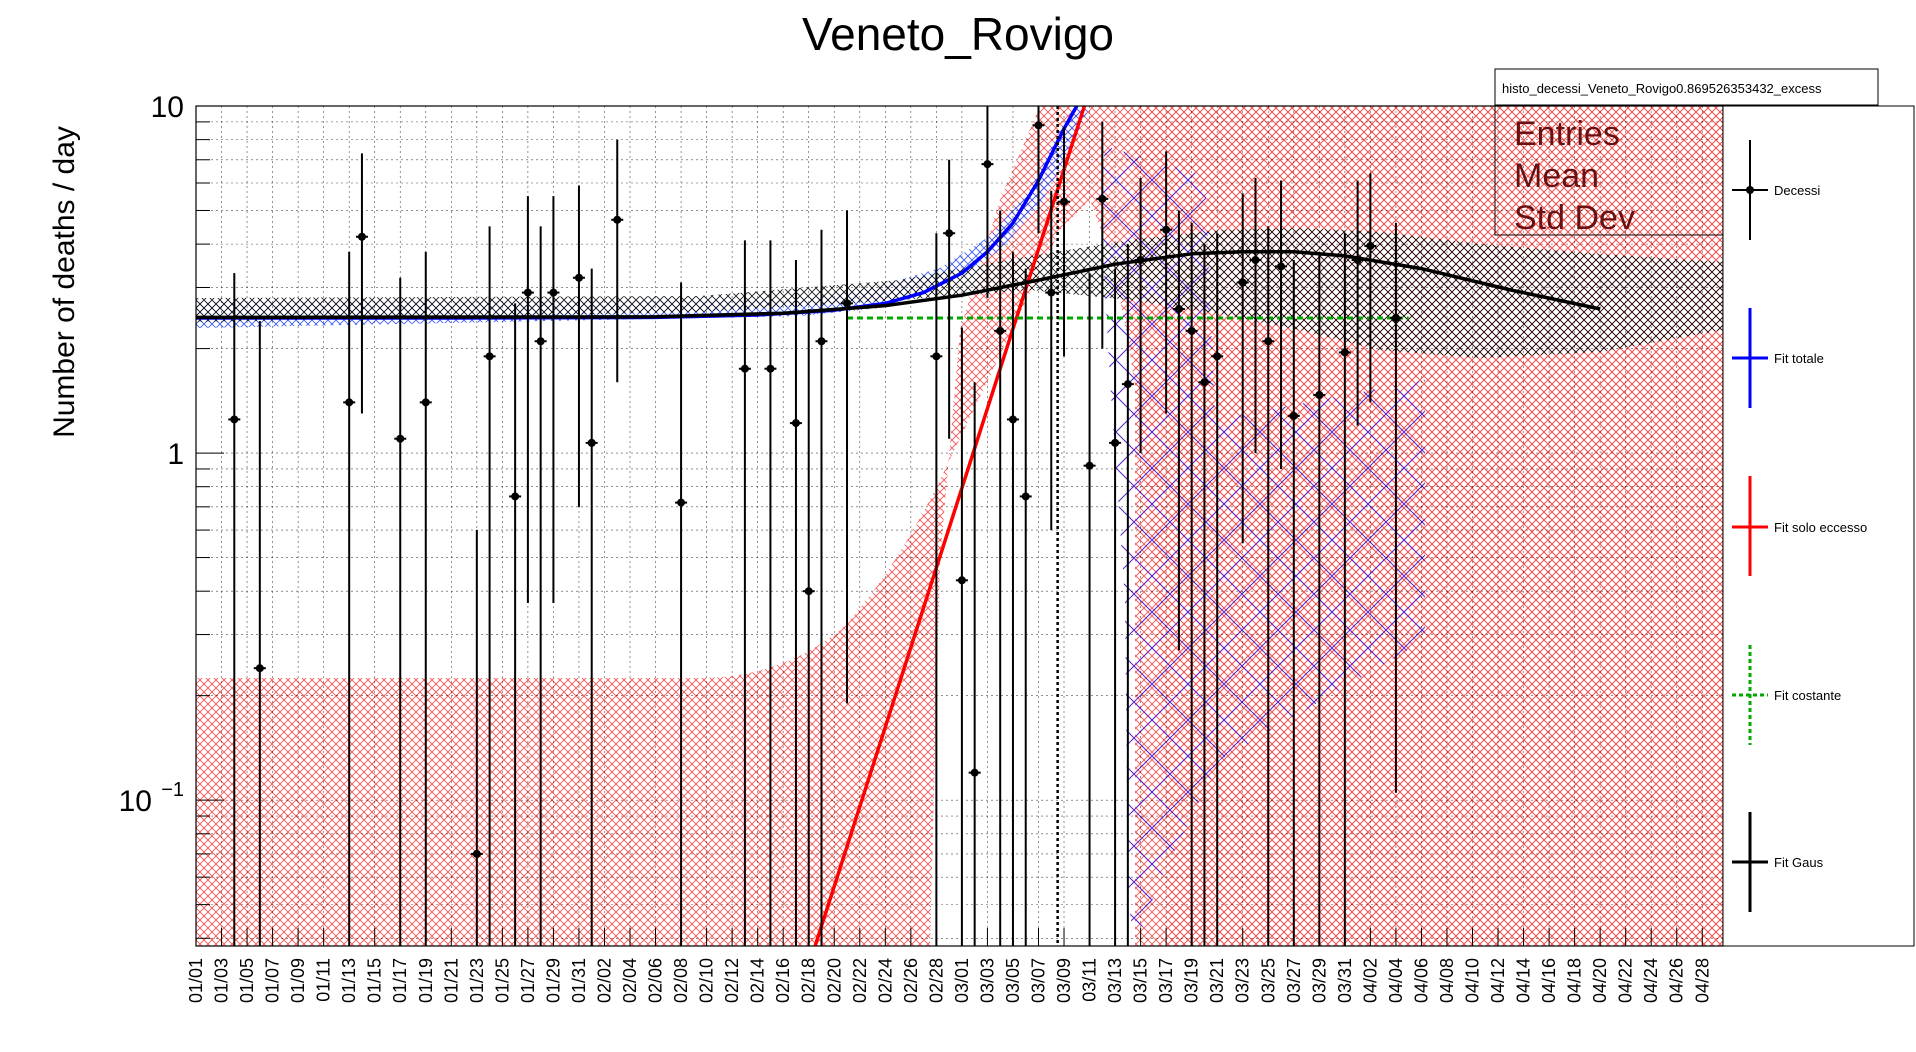 This screenshot has width=1916, height=1052. I want to click on x-tick-label: 04/02, so click(1370, 980).